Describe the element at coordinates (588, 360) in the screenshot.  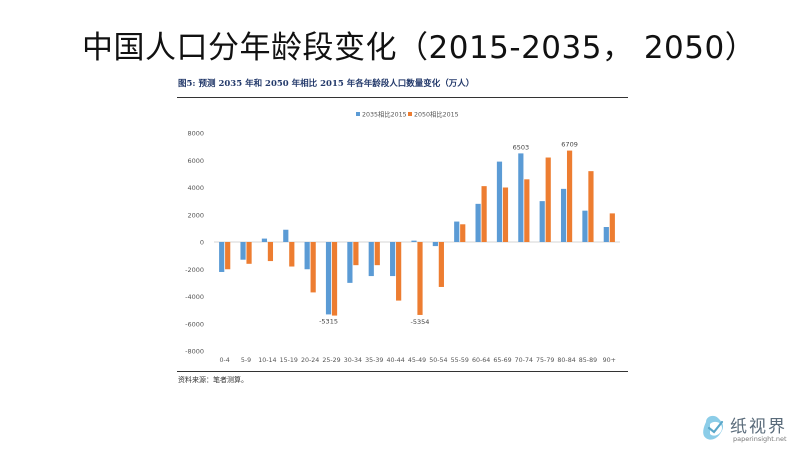
I see `x-tick-label: 85-89` at that location.